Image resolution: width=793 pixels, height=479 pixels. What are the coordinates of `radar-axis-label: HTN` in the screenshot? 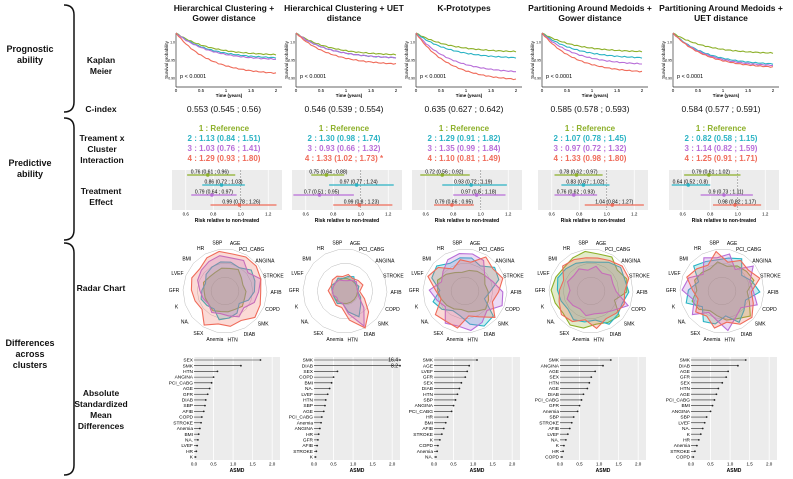 It's located at (472, 341).